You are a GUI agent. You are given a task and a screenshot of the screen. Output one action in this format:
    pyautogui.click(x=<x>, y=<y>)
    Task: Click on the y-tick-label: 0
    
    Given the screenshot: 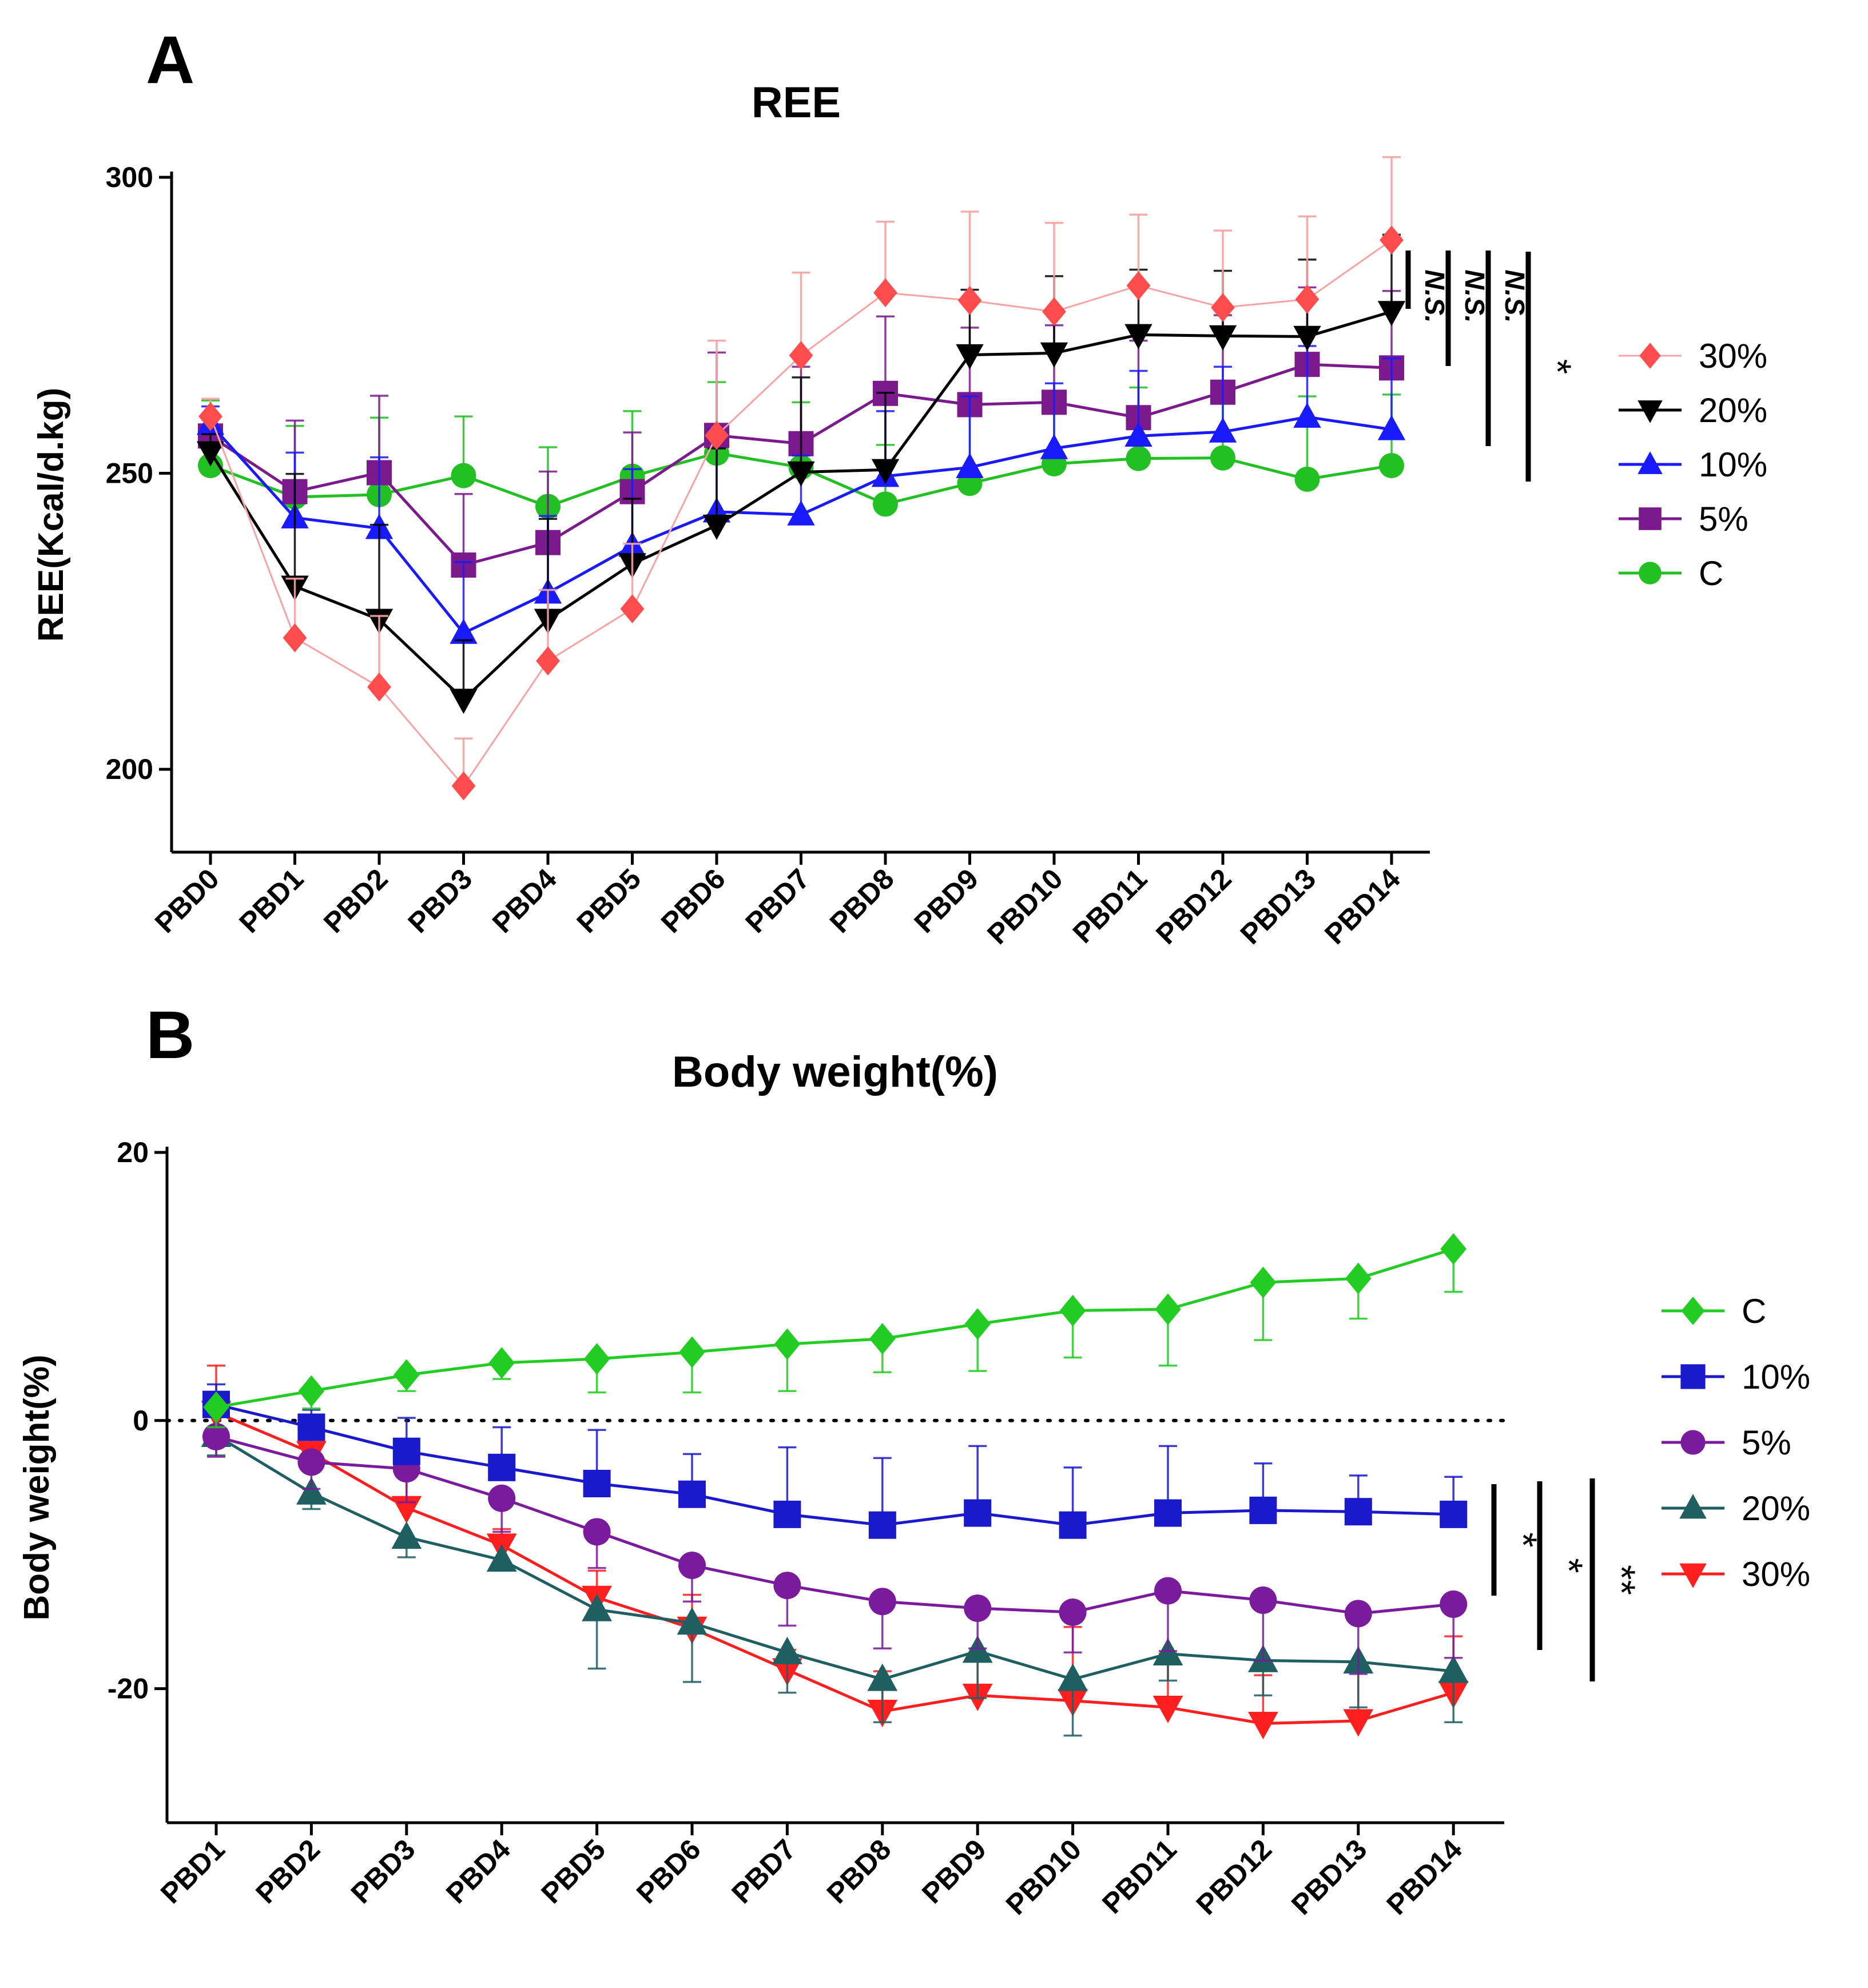 What is the action you would take?
    pyautogui.click(x=141, y=1421)
    